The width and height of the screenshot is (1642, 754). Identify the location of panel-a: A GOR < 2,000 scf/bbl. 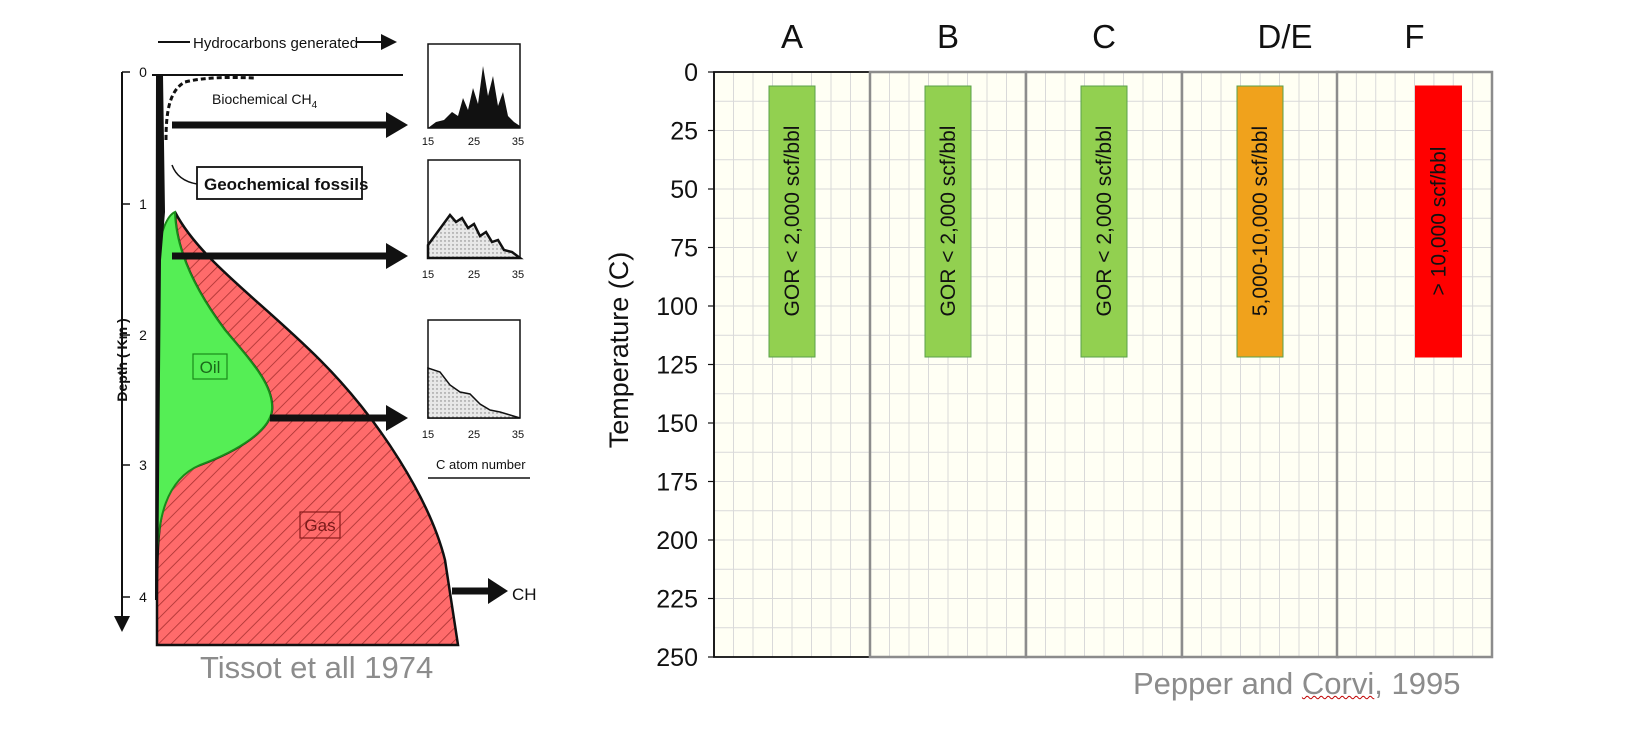
(792, 338).